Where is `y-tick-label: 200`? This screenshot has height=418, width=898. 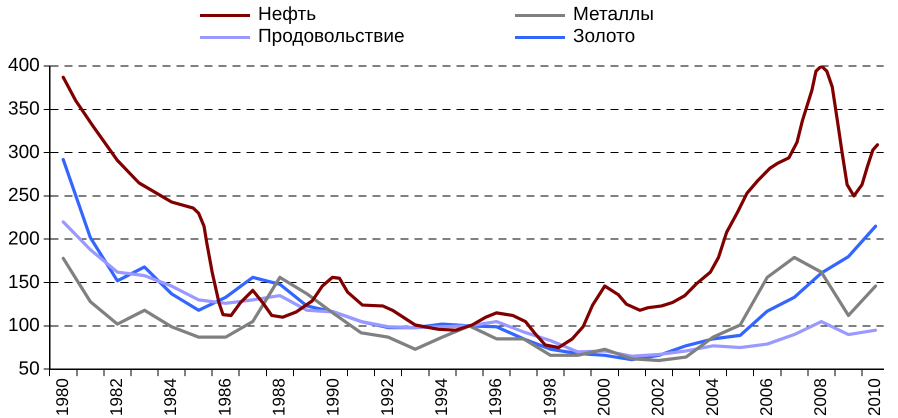
y-tick-label: 200 is located at coordinates (24, 239).